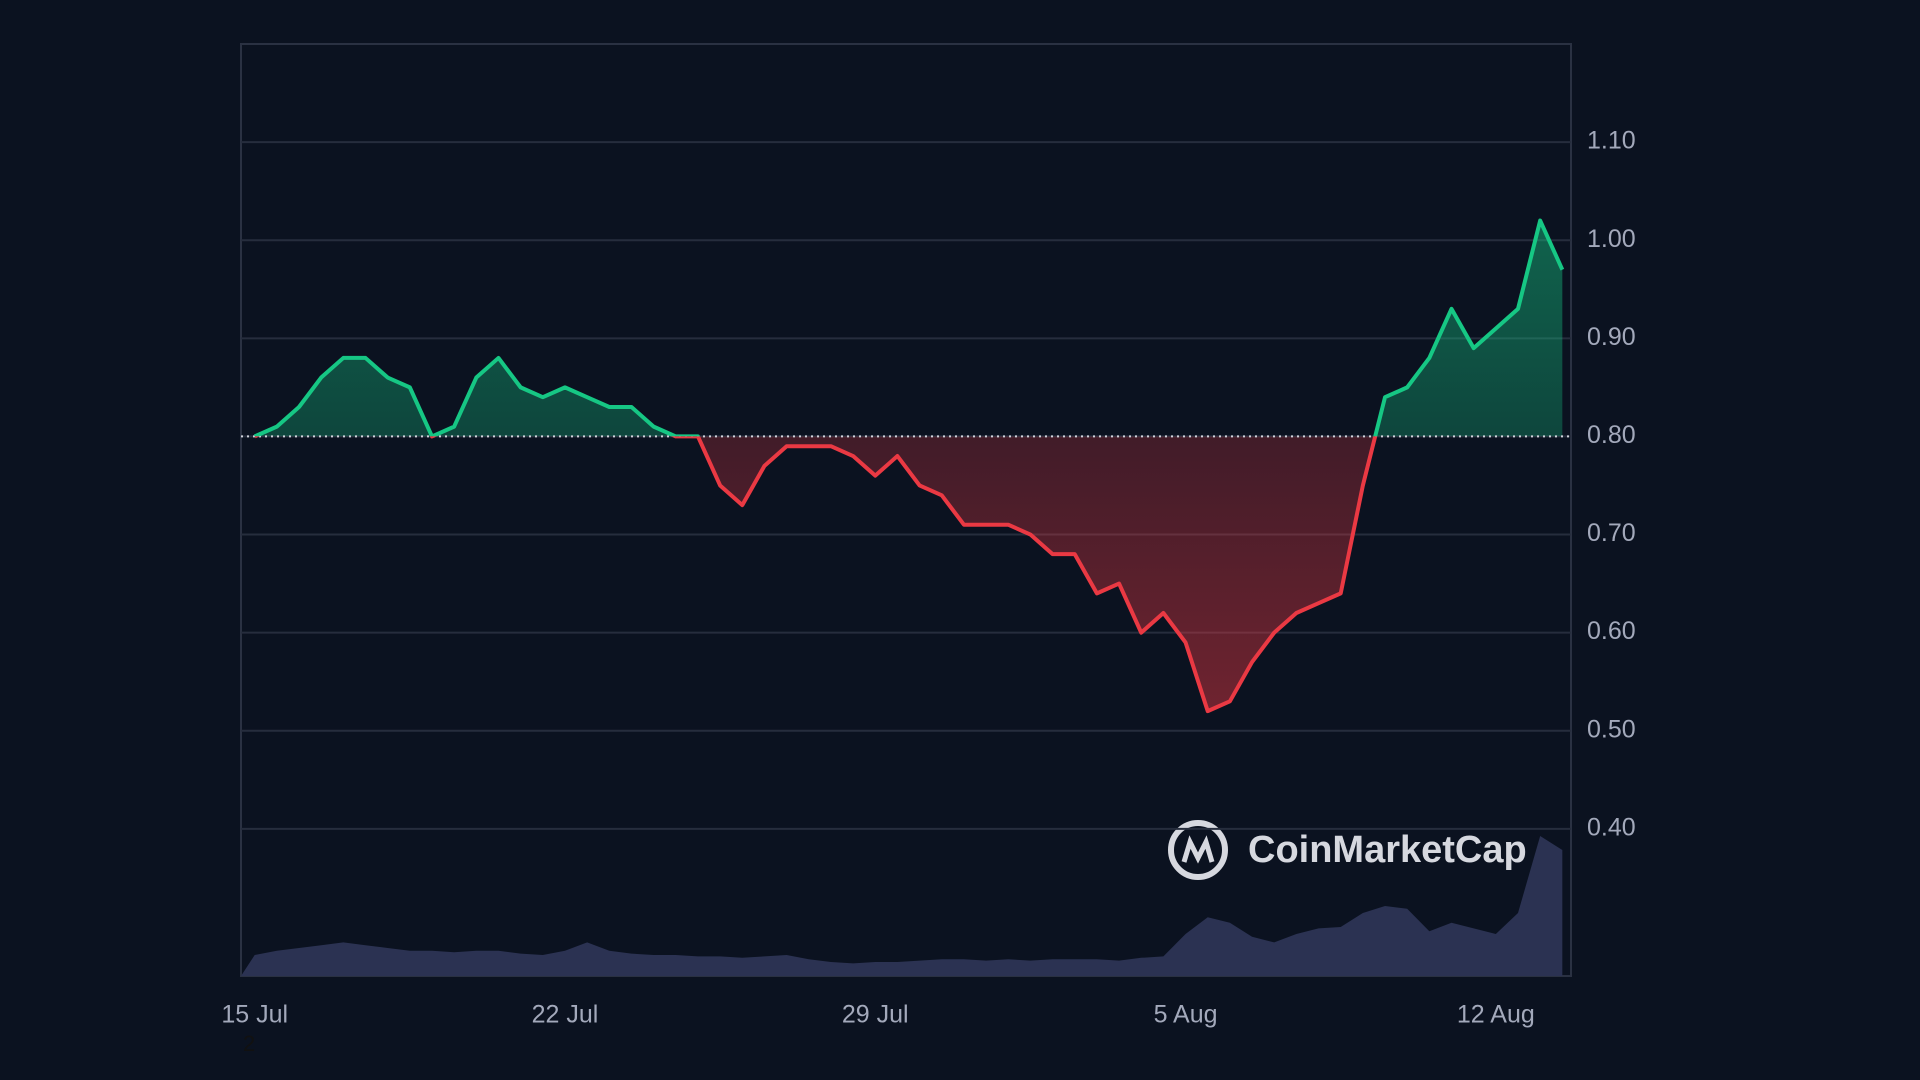  I want to click on x-tick-label: 22 Jul, so click(565, 1015).